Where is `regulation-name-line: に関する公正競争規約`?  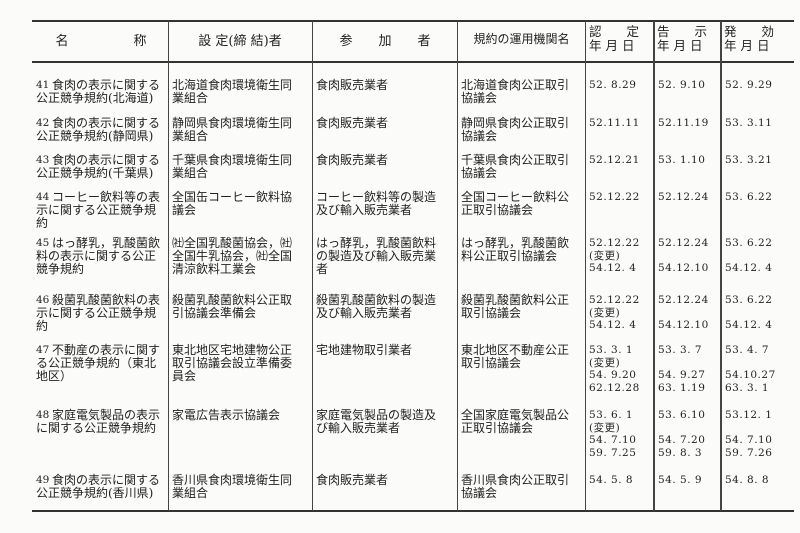 regulation-name-line: に関する公正競争規約 is located at coordinates (96, 428).